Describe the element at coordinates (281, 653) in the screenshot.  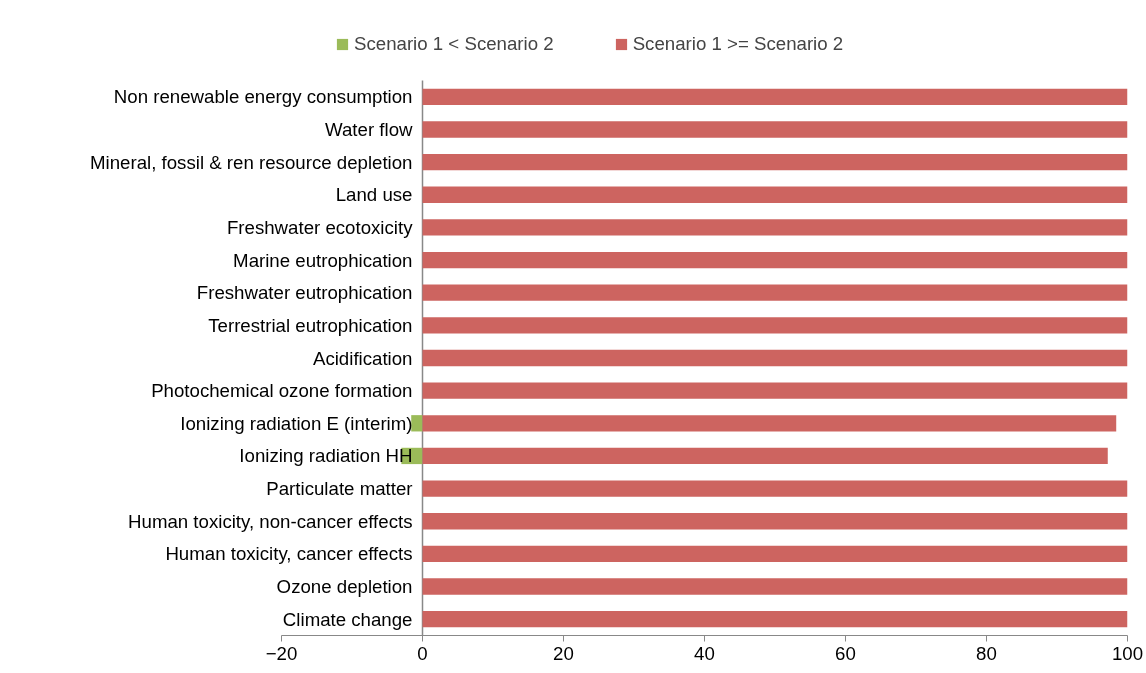
I see `x-tick-label: −20` at that location.